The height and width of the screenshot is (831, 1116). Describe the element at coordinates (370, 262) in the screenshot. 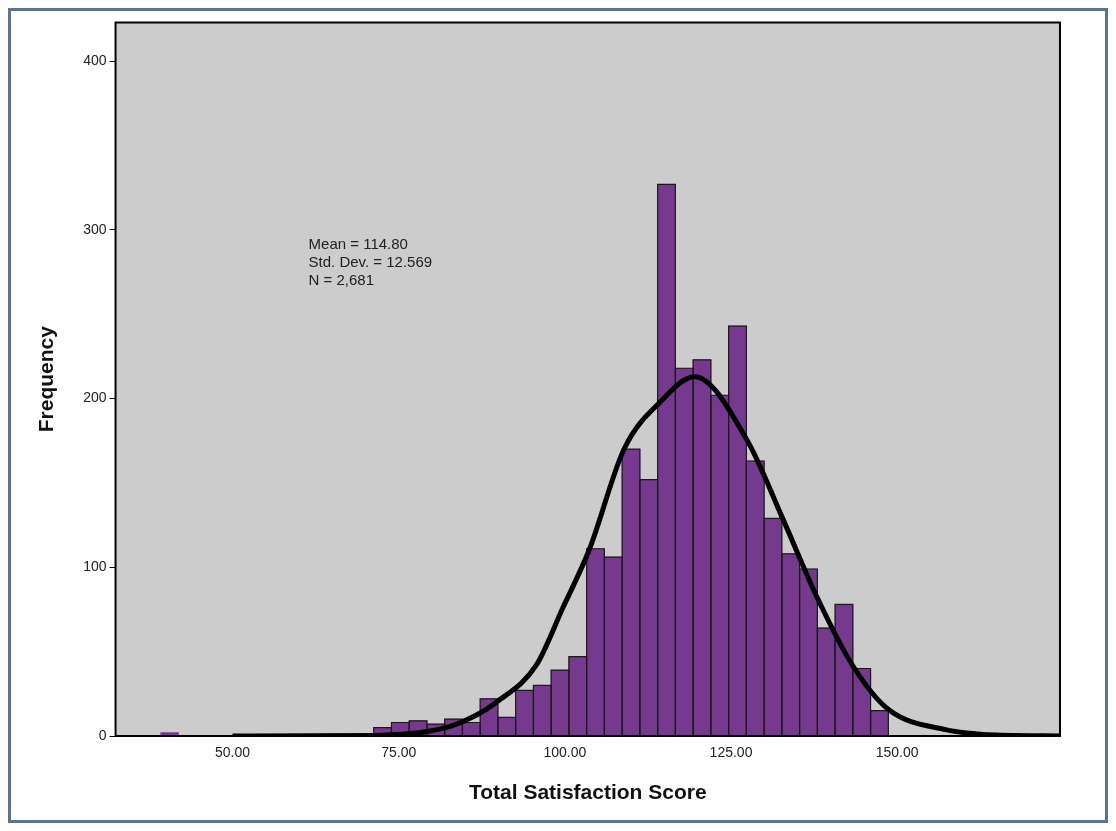

I see `annotation: Std. Dev. = 12.569` at that location.